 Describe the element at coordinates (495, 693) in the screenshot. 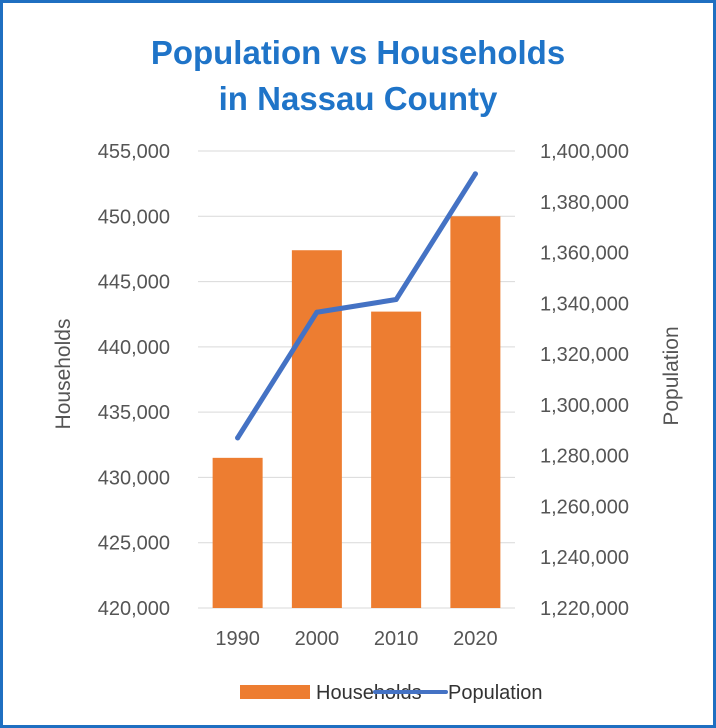

I see `legend-population-label: Population` at that location.